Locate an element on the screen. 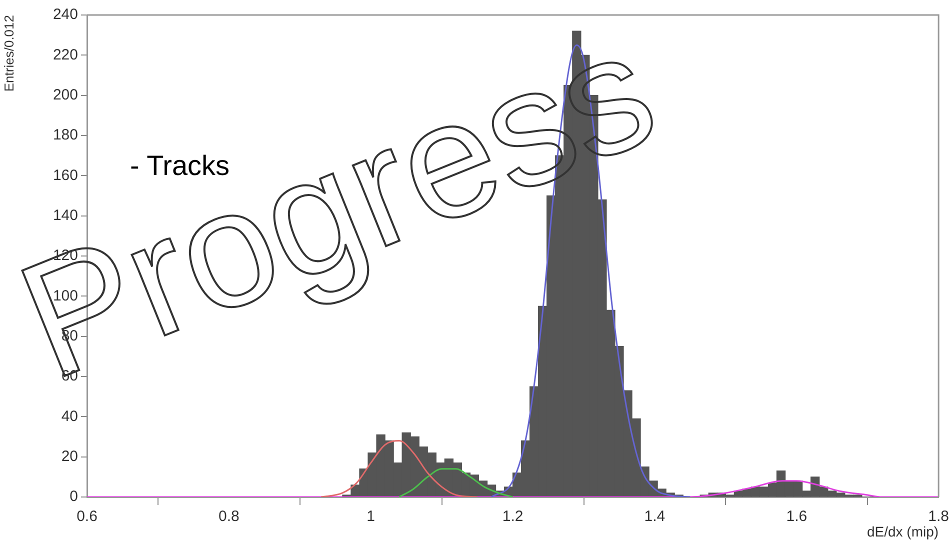  x-tick-label: 1 is located at coordinates (371, 517).